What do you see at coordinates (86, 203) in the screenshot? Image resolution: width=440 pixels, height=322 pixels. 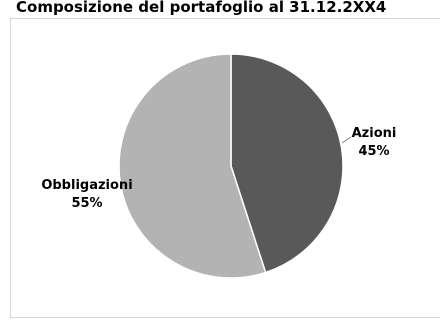 I see `data-label-value-obbligazioni: 55%` at bounding box center [86, 203].